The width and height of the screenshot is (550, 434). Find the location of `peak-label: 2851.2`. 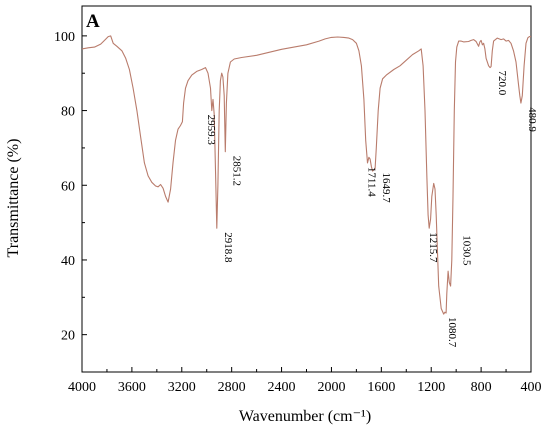

peak-label: 2851.2 is located at coordinates (236, 171).